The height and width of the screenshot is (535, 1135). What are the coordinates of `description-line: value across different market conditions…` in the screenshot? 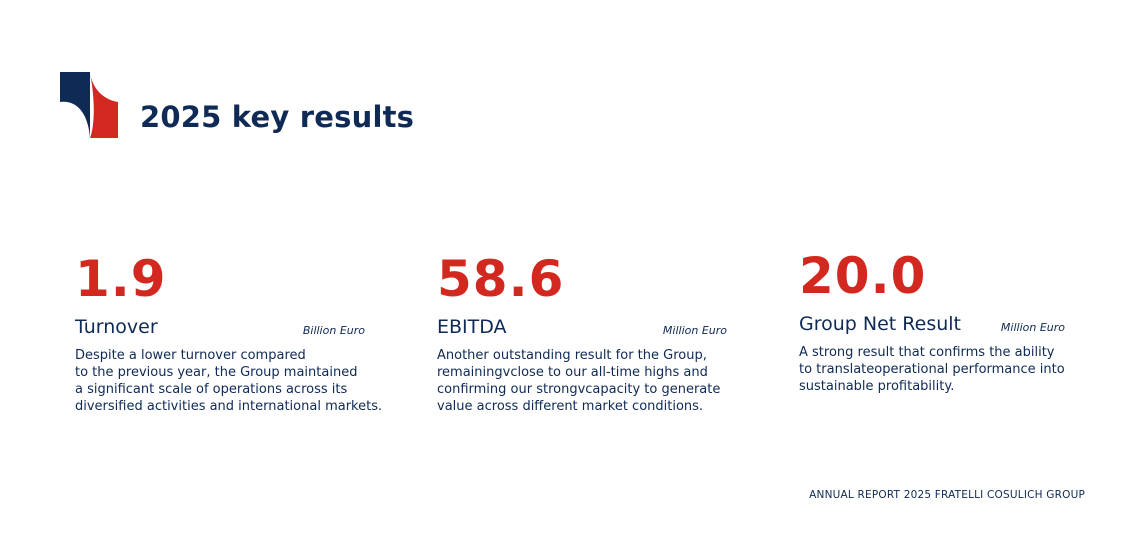 It's located at (570, 406).